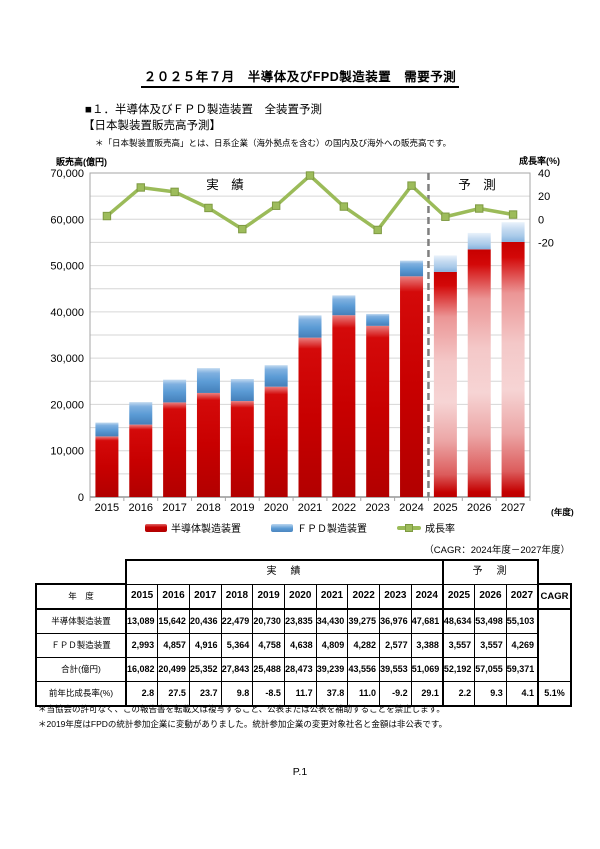 The height and width of the screenshot is (849, 600). Describe the element at coordinates (522, 694) in the screenshot. I see `value-cell: 4.1` at that location.